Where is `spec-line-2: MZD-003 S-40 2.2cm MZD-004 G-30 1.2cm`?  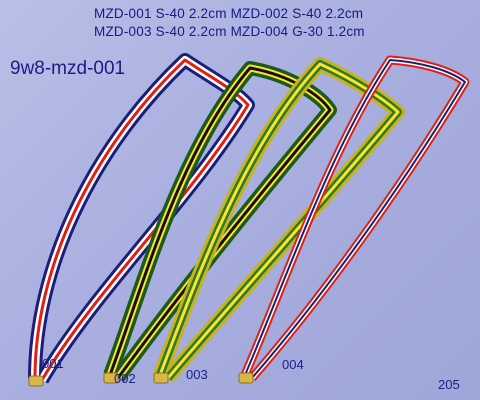
spec-line-2: MZD-003 S-40 2.2cm MZD-004 G-30 1.2cm is located at coordinates (229, 31).